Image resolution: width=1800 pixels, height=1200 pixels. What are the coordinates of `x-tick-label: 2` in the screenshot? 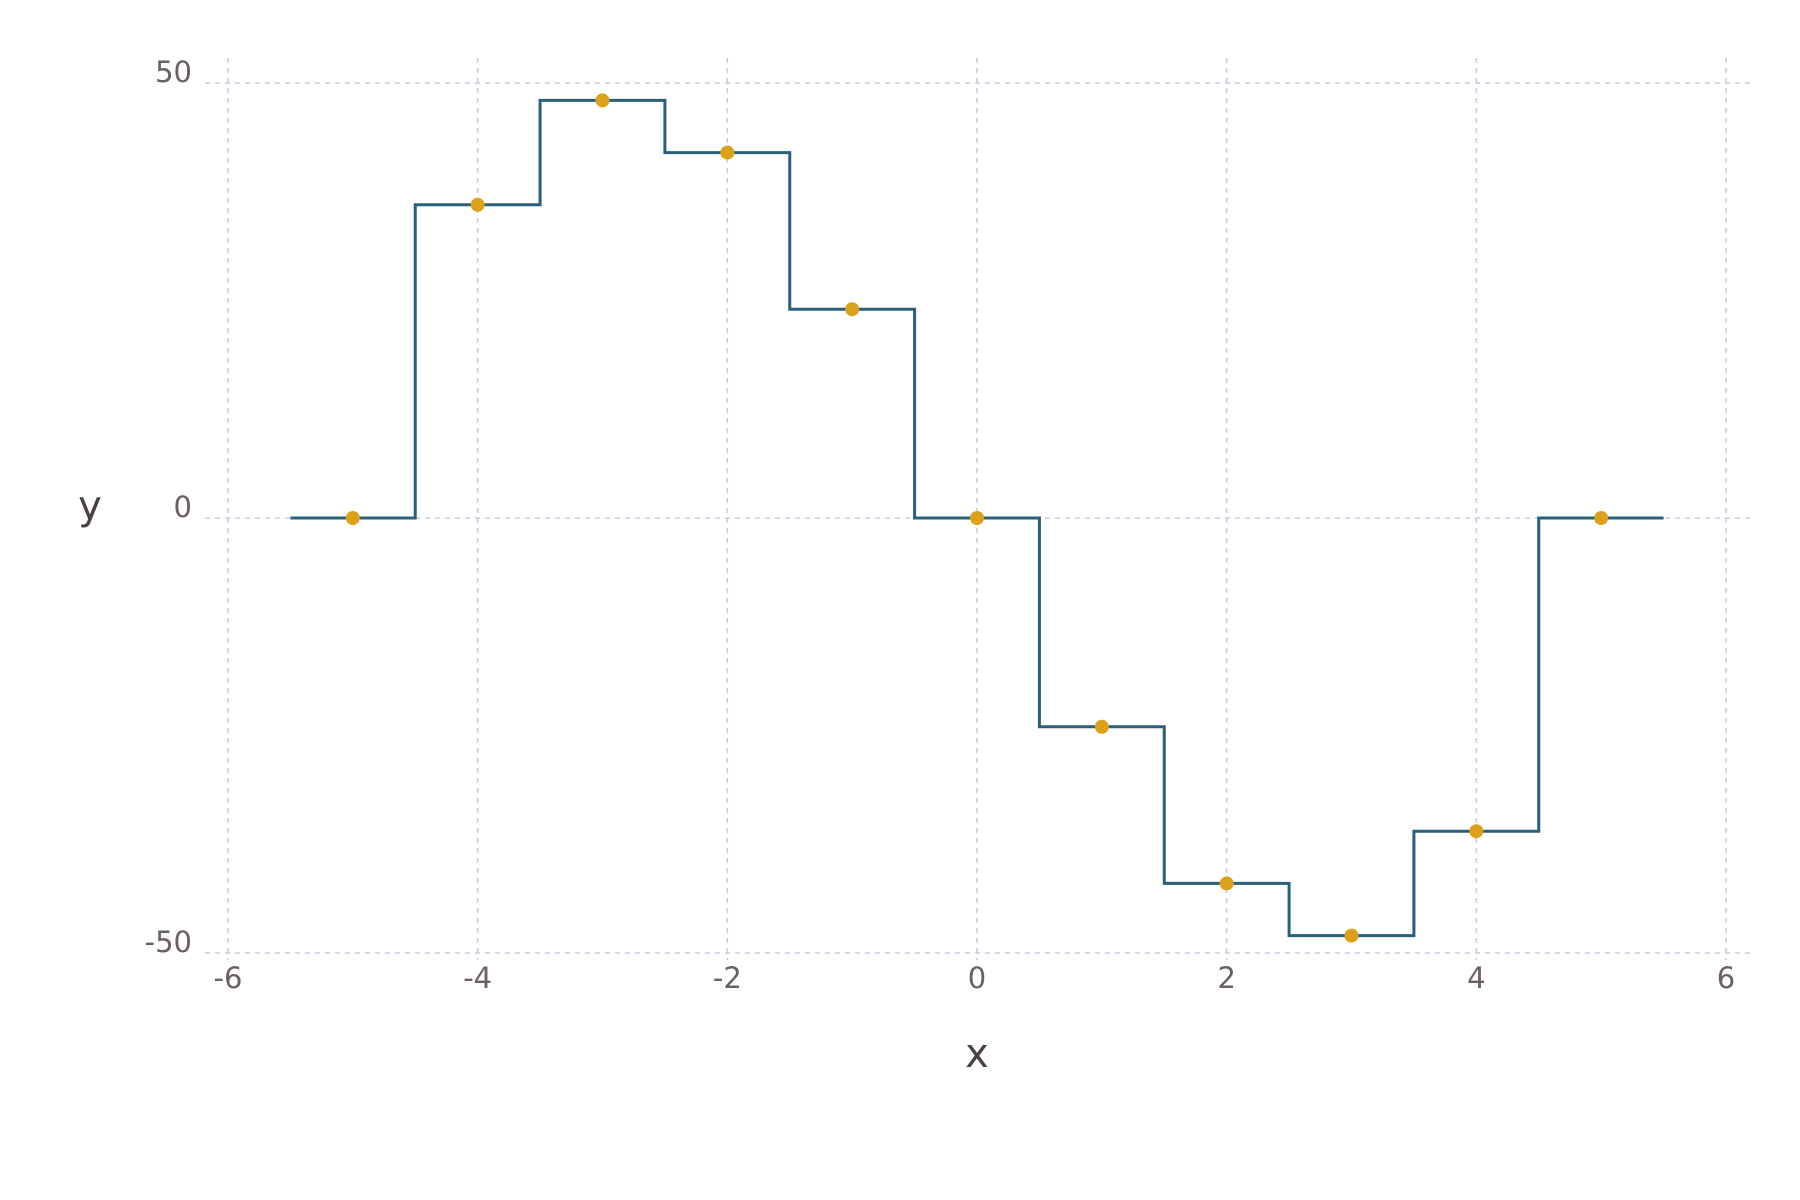 It's located at (1226, 978).